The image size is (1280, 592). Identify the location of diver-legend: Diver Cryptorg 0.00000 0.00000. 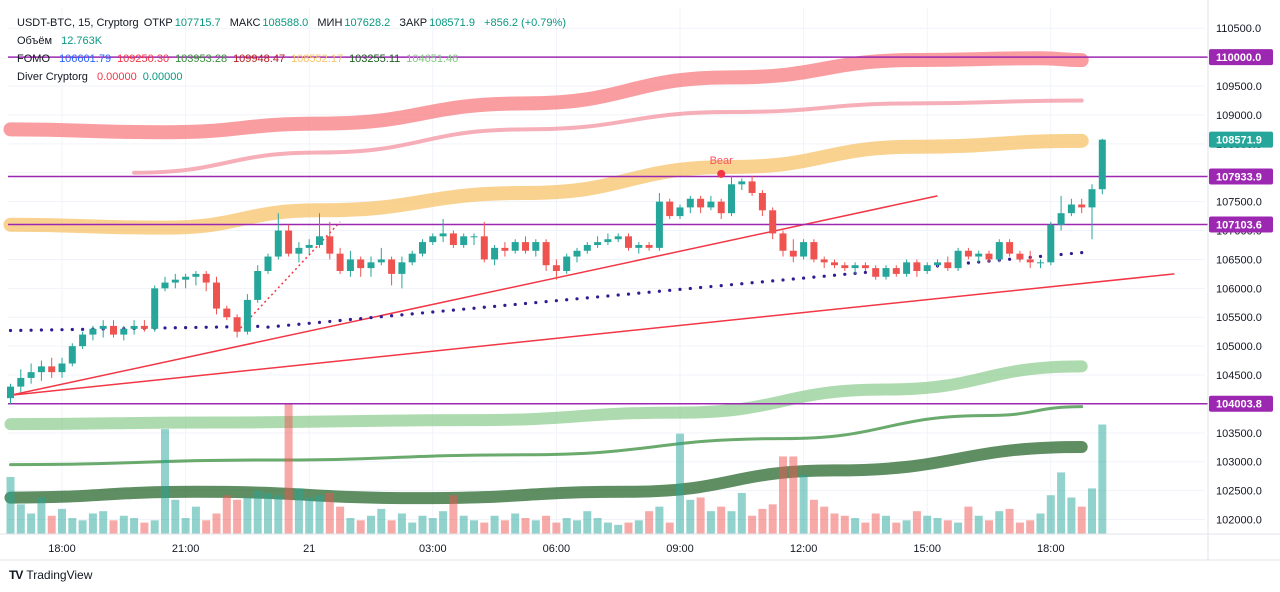
(292, 77).